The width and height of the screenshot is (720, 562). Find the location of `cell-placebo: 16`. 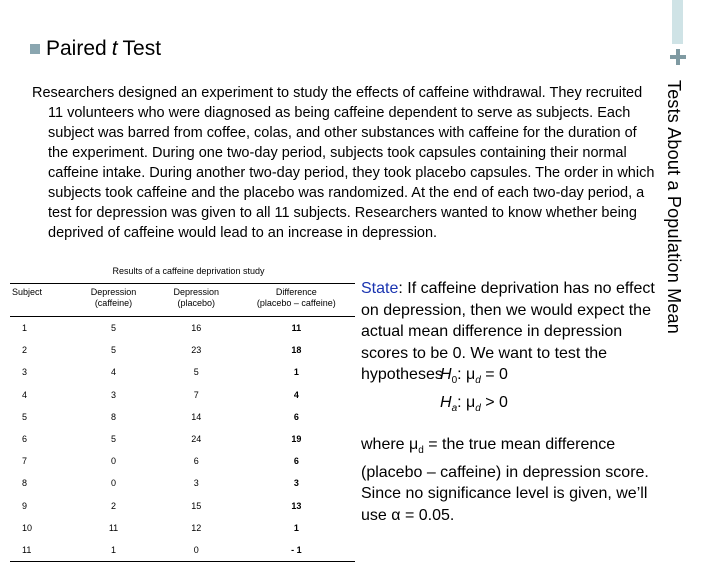

cell-placebo: 16 is located at coordinates (196, 328).